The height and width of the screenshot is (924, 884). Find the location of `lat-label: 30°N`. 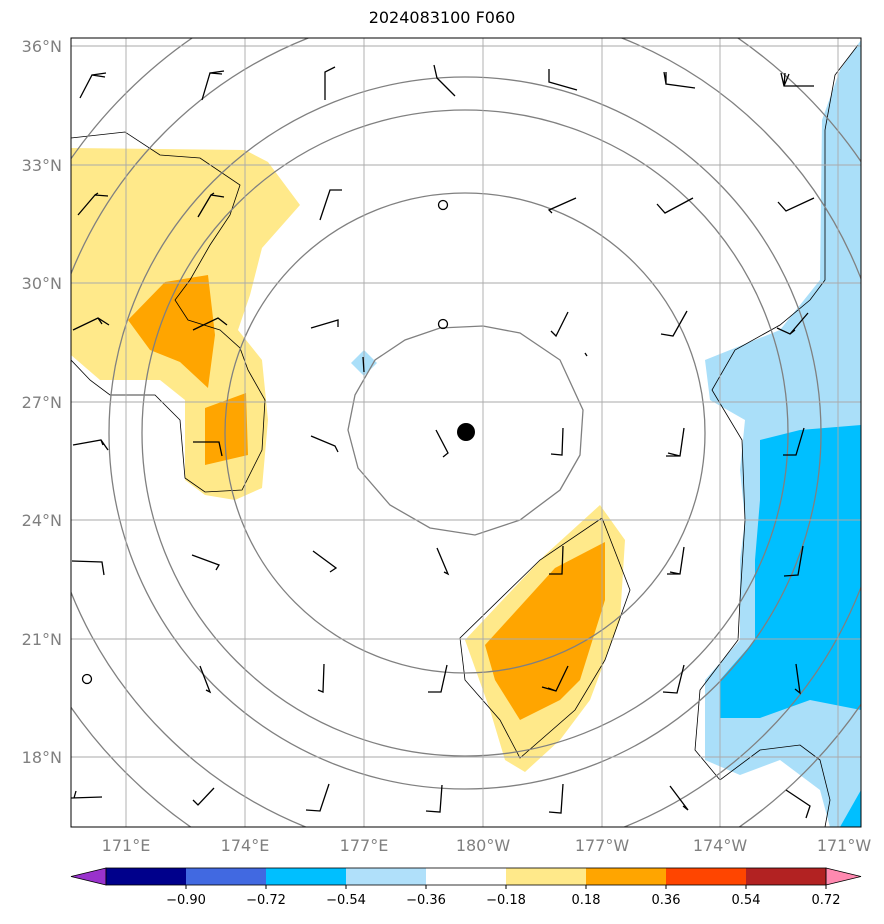

lat-label: 30°N is located at coordinates (42, 283).